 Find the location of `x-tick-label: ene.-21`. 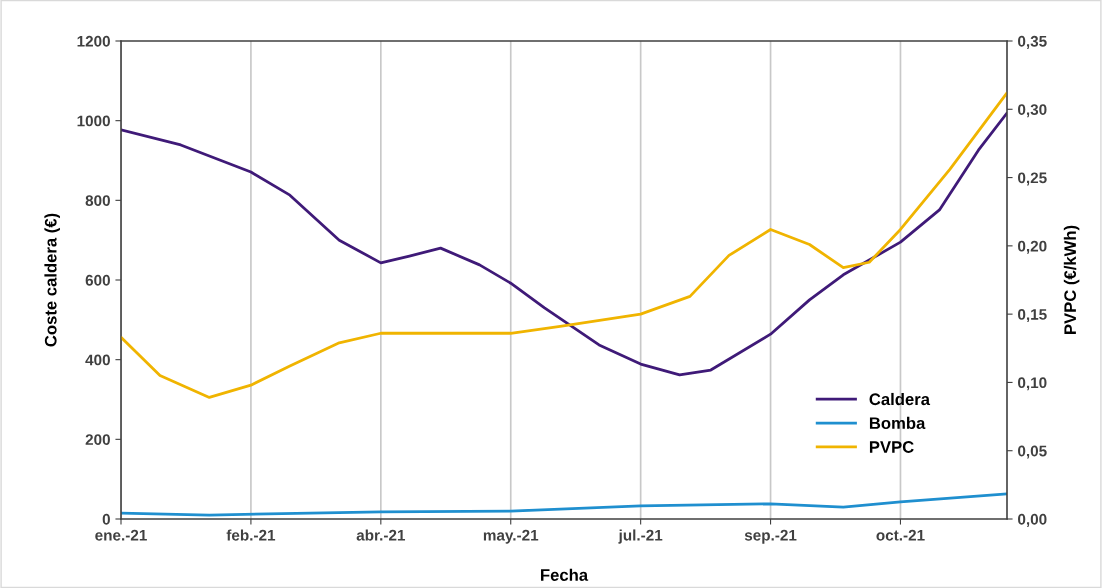

x-tick-label: ene.-21 is located at coordinates (121, 535).